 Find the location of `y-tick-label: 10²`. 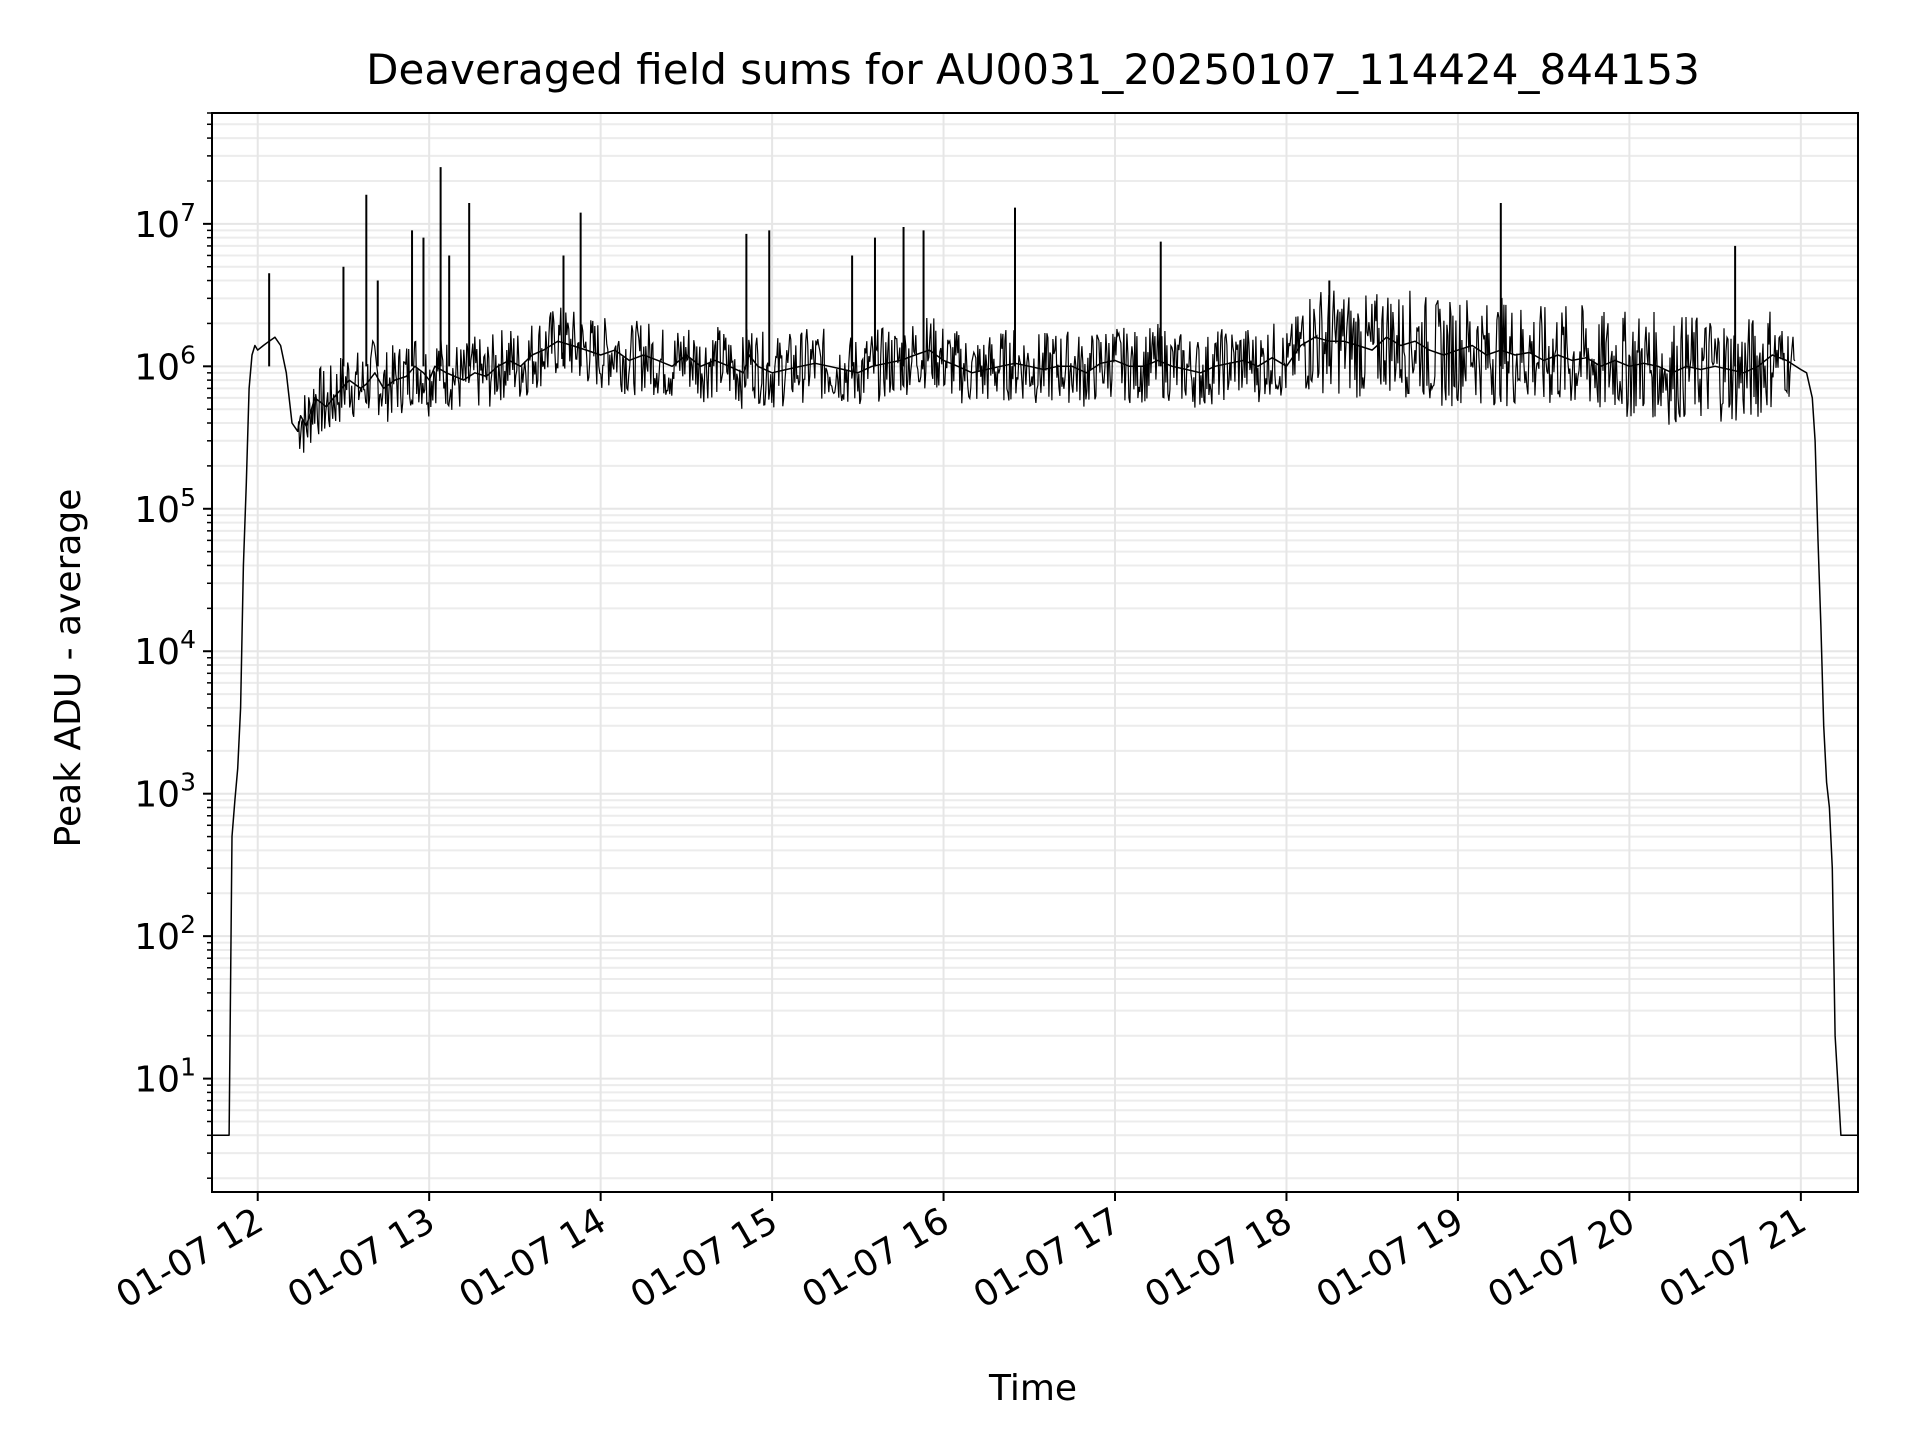

y-tick-label: 10² is located at coordinates (165, 934).